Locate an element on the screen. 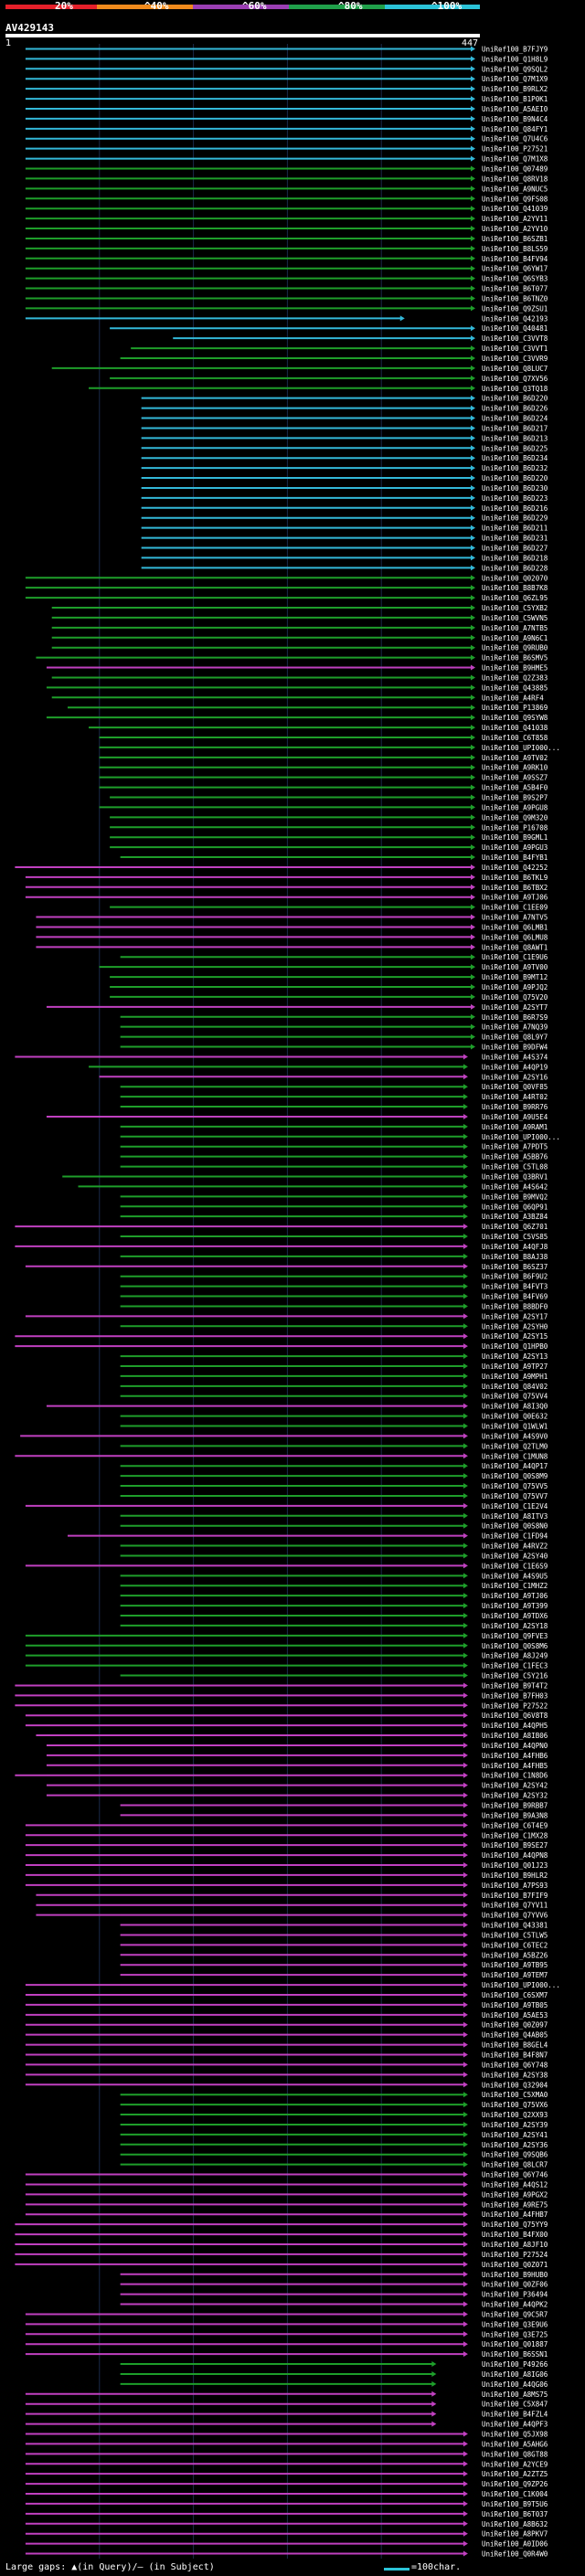  hit-label: UniRef100_Q7YV11 is located at coordinates (515, 1906).